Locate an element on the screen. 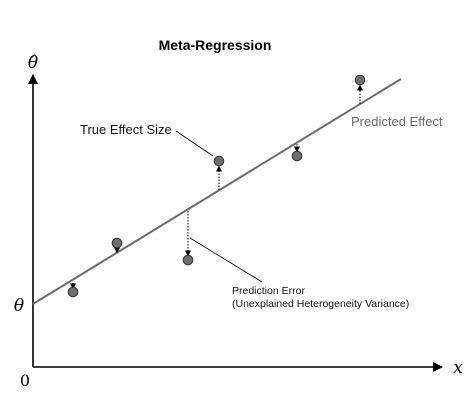  diagram-title: Meta-Regression is located at coordinates (215, 45).